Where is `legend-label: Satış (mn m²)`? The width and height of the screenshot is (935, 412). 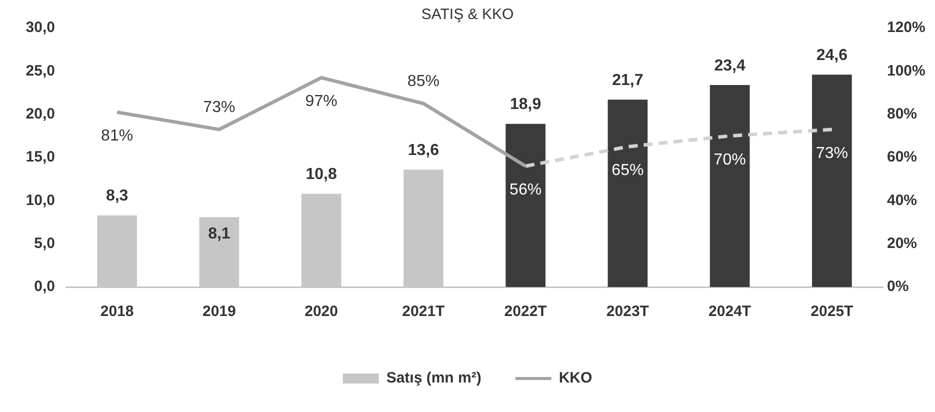 legend-label: Satış (mn m²) is located at coordinates (434, 378).